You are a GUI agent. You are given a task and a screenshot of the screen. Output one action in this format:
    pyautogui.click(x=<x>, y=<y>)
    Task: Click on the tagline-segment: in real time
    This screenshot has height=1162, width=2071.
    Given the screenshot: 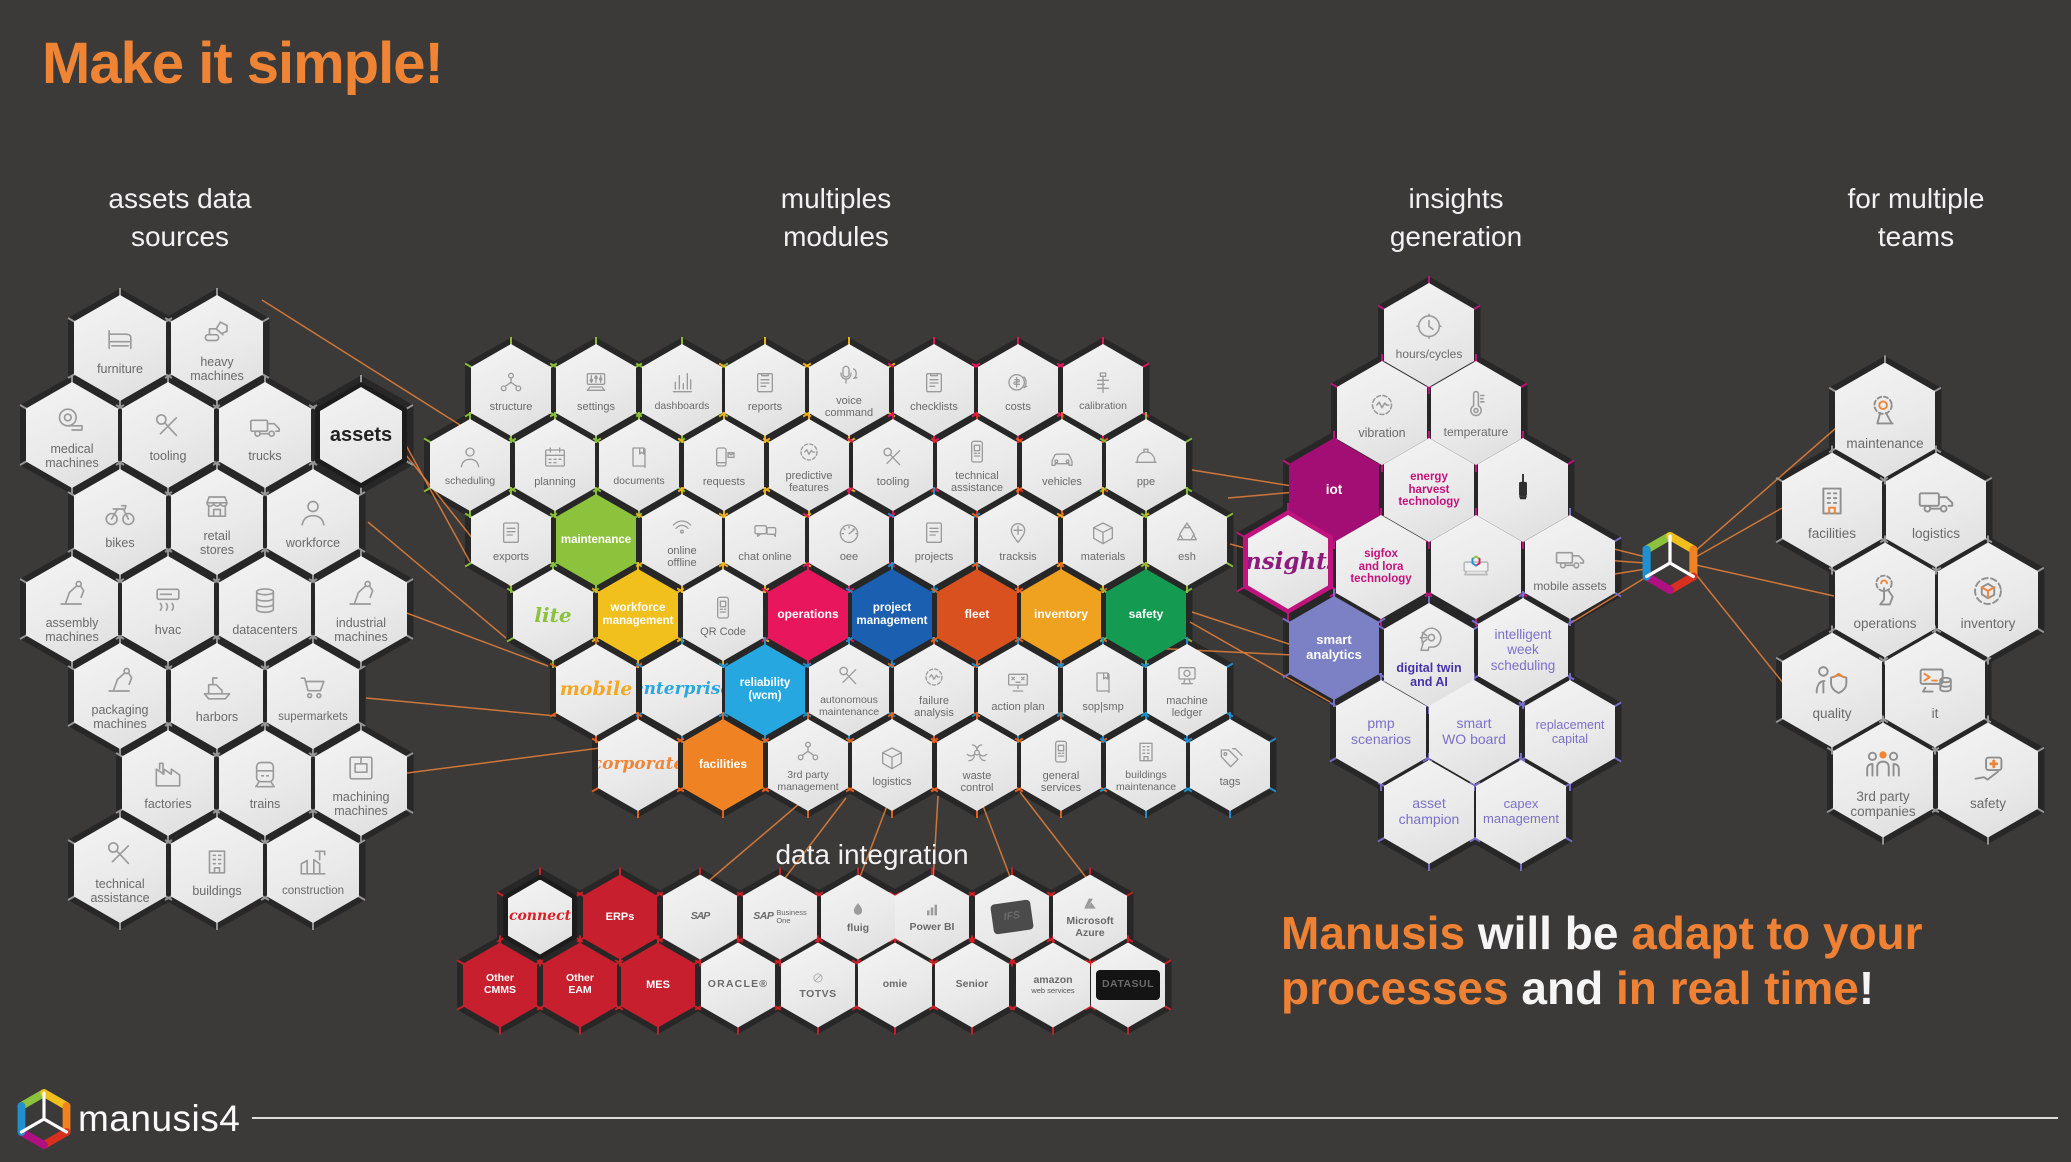 What is the action you would take?
    pyautogui.click(x=1737, y=988)
    